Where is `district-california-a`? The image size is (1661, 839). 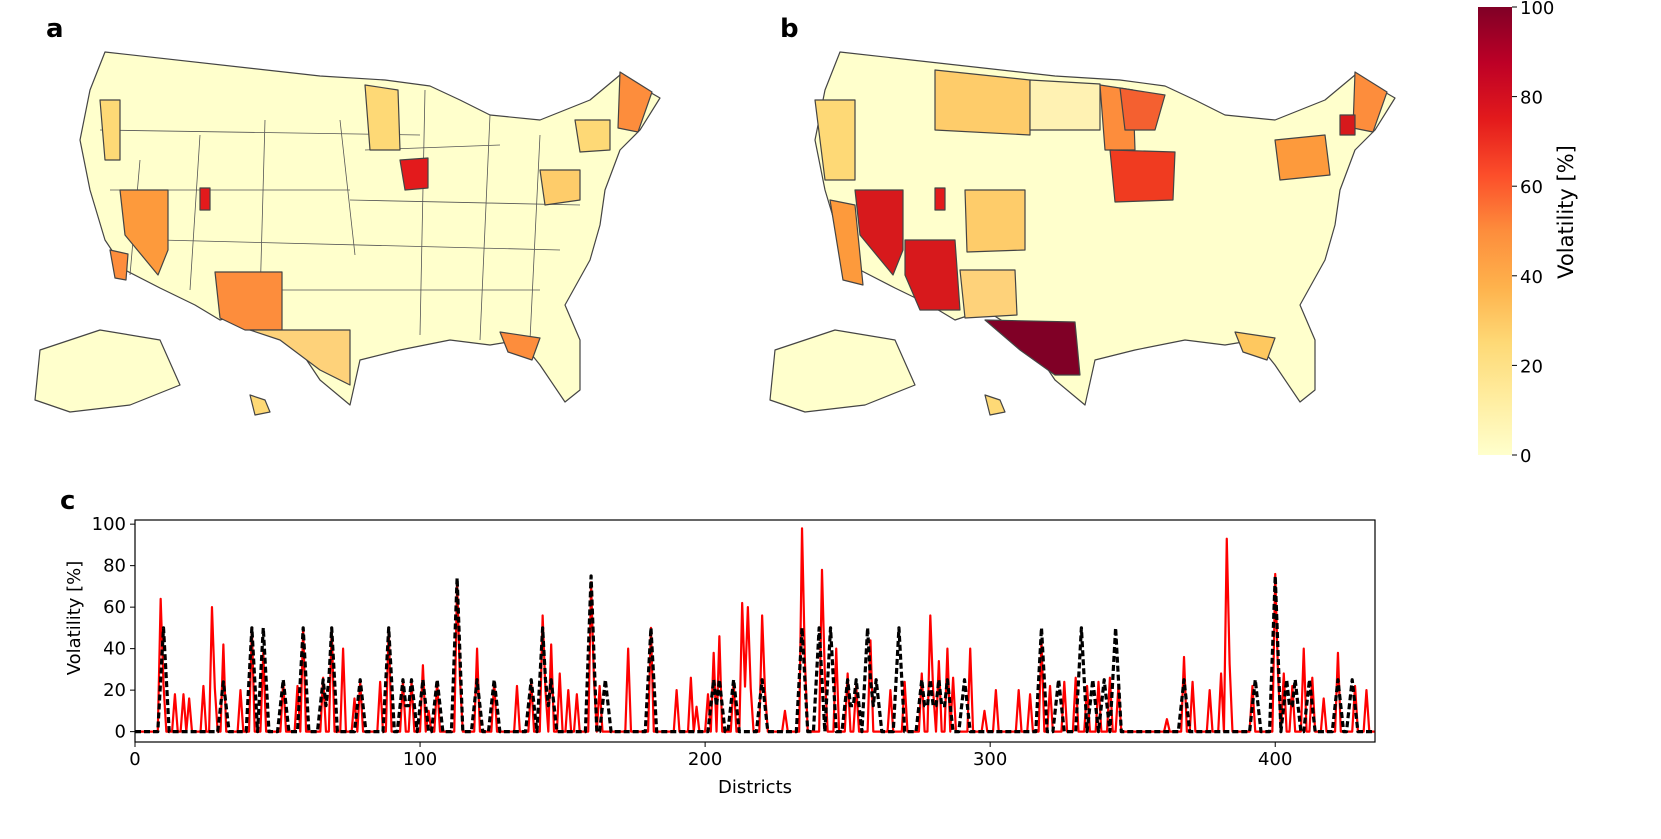 district-california-a is located at coordinates (119, 265).